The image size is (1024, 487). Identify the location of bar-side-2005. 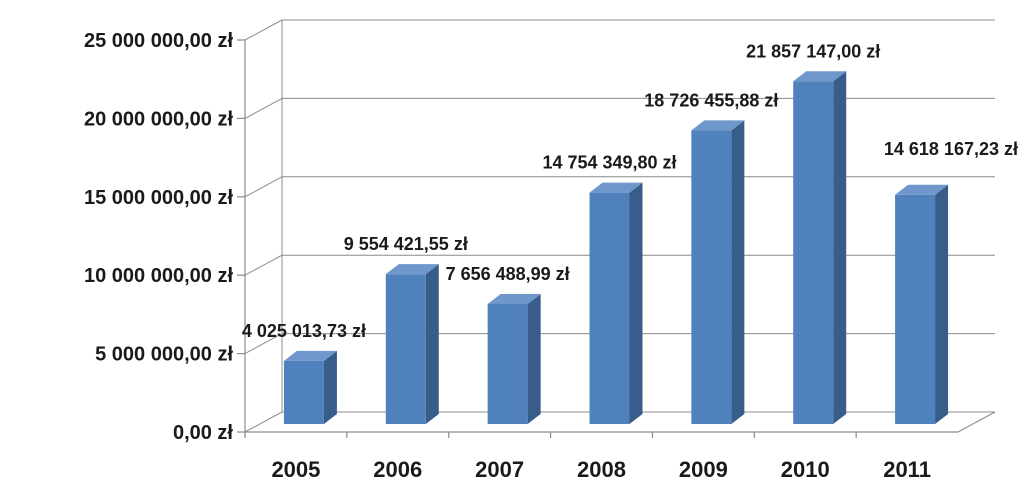
(330, 387).